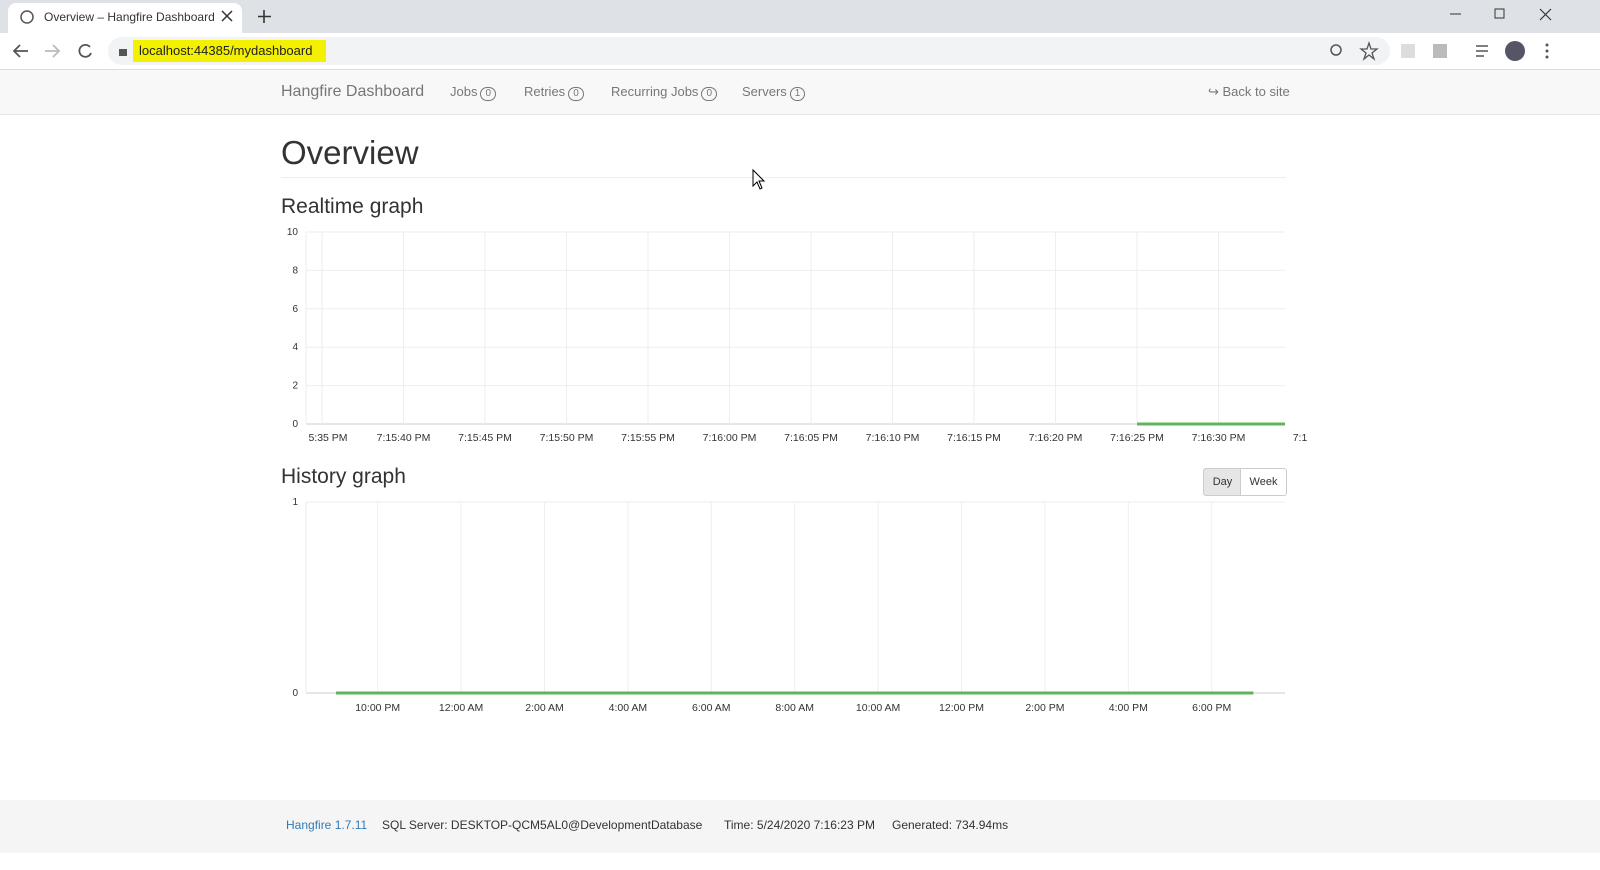  I want to click on x-tick-label: 7:16:00 PM, so click(730, 438).